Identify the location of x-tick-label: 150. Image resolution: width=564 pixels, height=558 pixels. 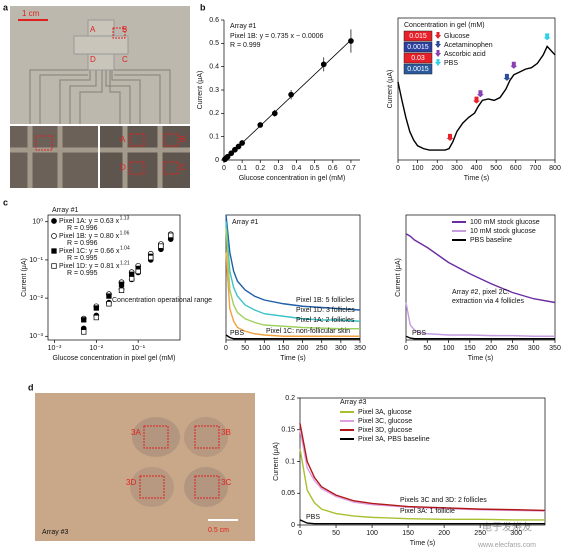
(408, 533).